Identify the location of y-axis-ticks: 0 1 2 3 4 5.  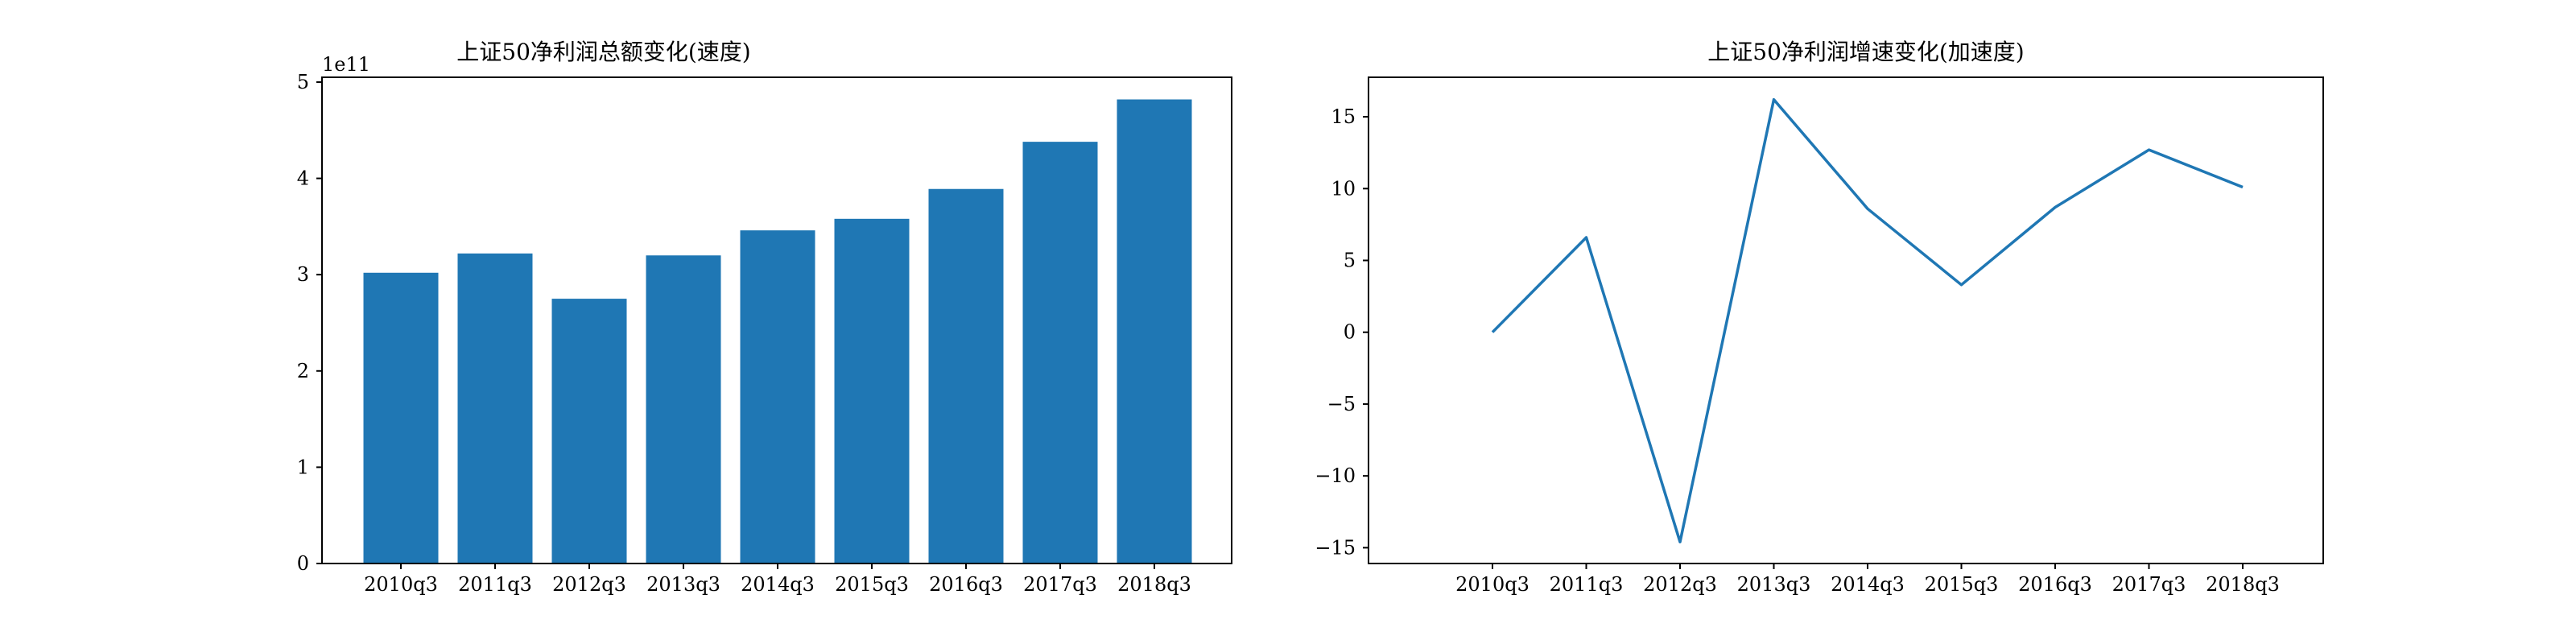
(309, 323).